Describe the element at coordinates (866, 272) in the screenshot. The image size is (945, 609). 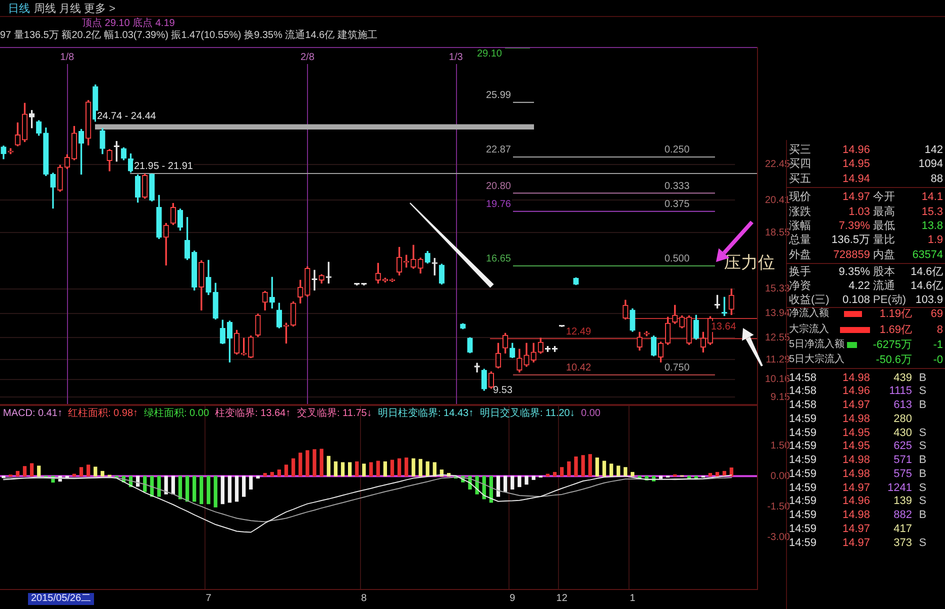
I see `text: 换手 9.35% 股本 14.6亿` at that location.